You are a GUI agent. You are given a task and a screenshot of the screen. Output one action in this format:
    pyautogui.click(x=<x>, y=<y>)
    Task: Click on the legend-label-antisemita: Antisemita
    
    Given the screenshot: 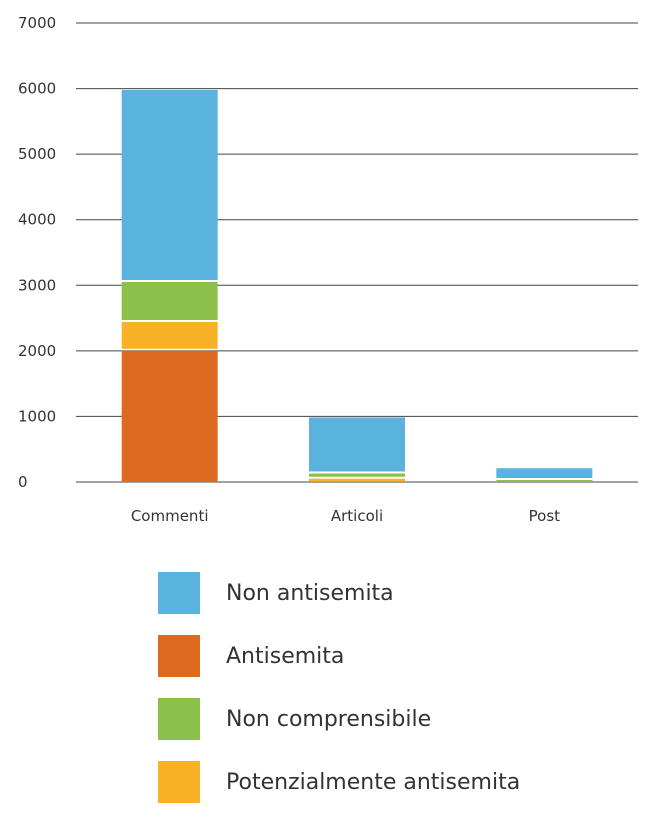 What is the action you would take?
    pyautogui.click(x=285, y=656)
    